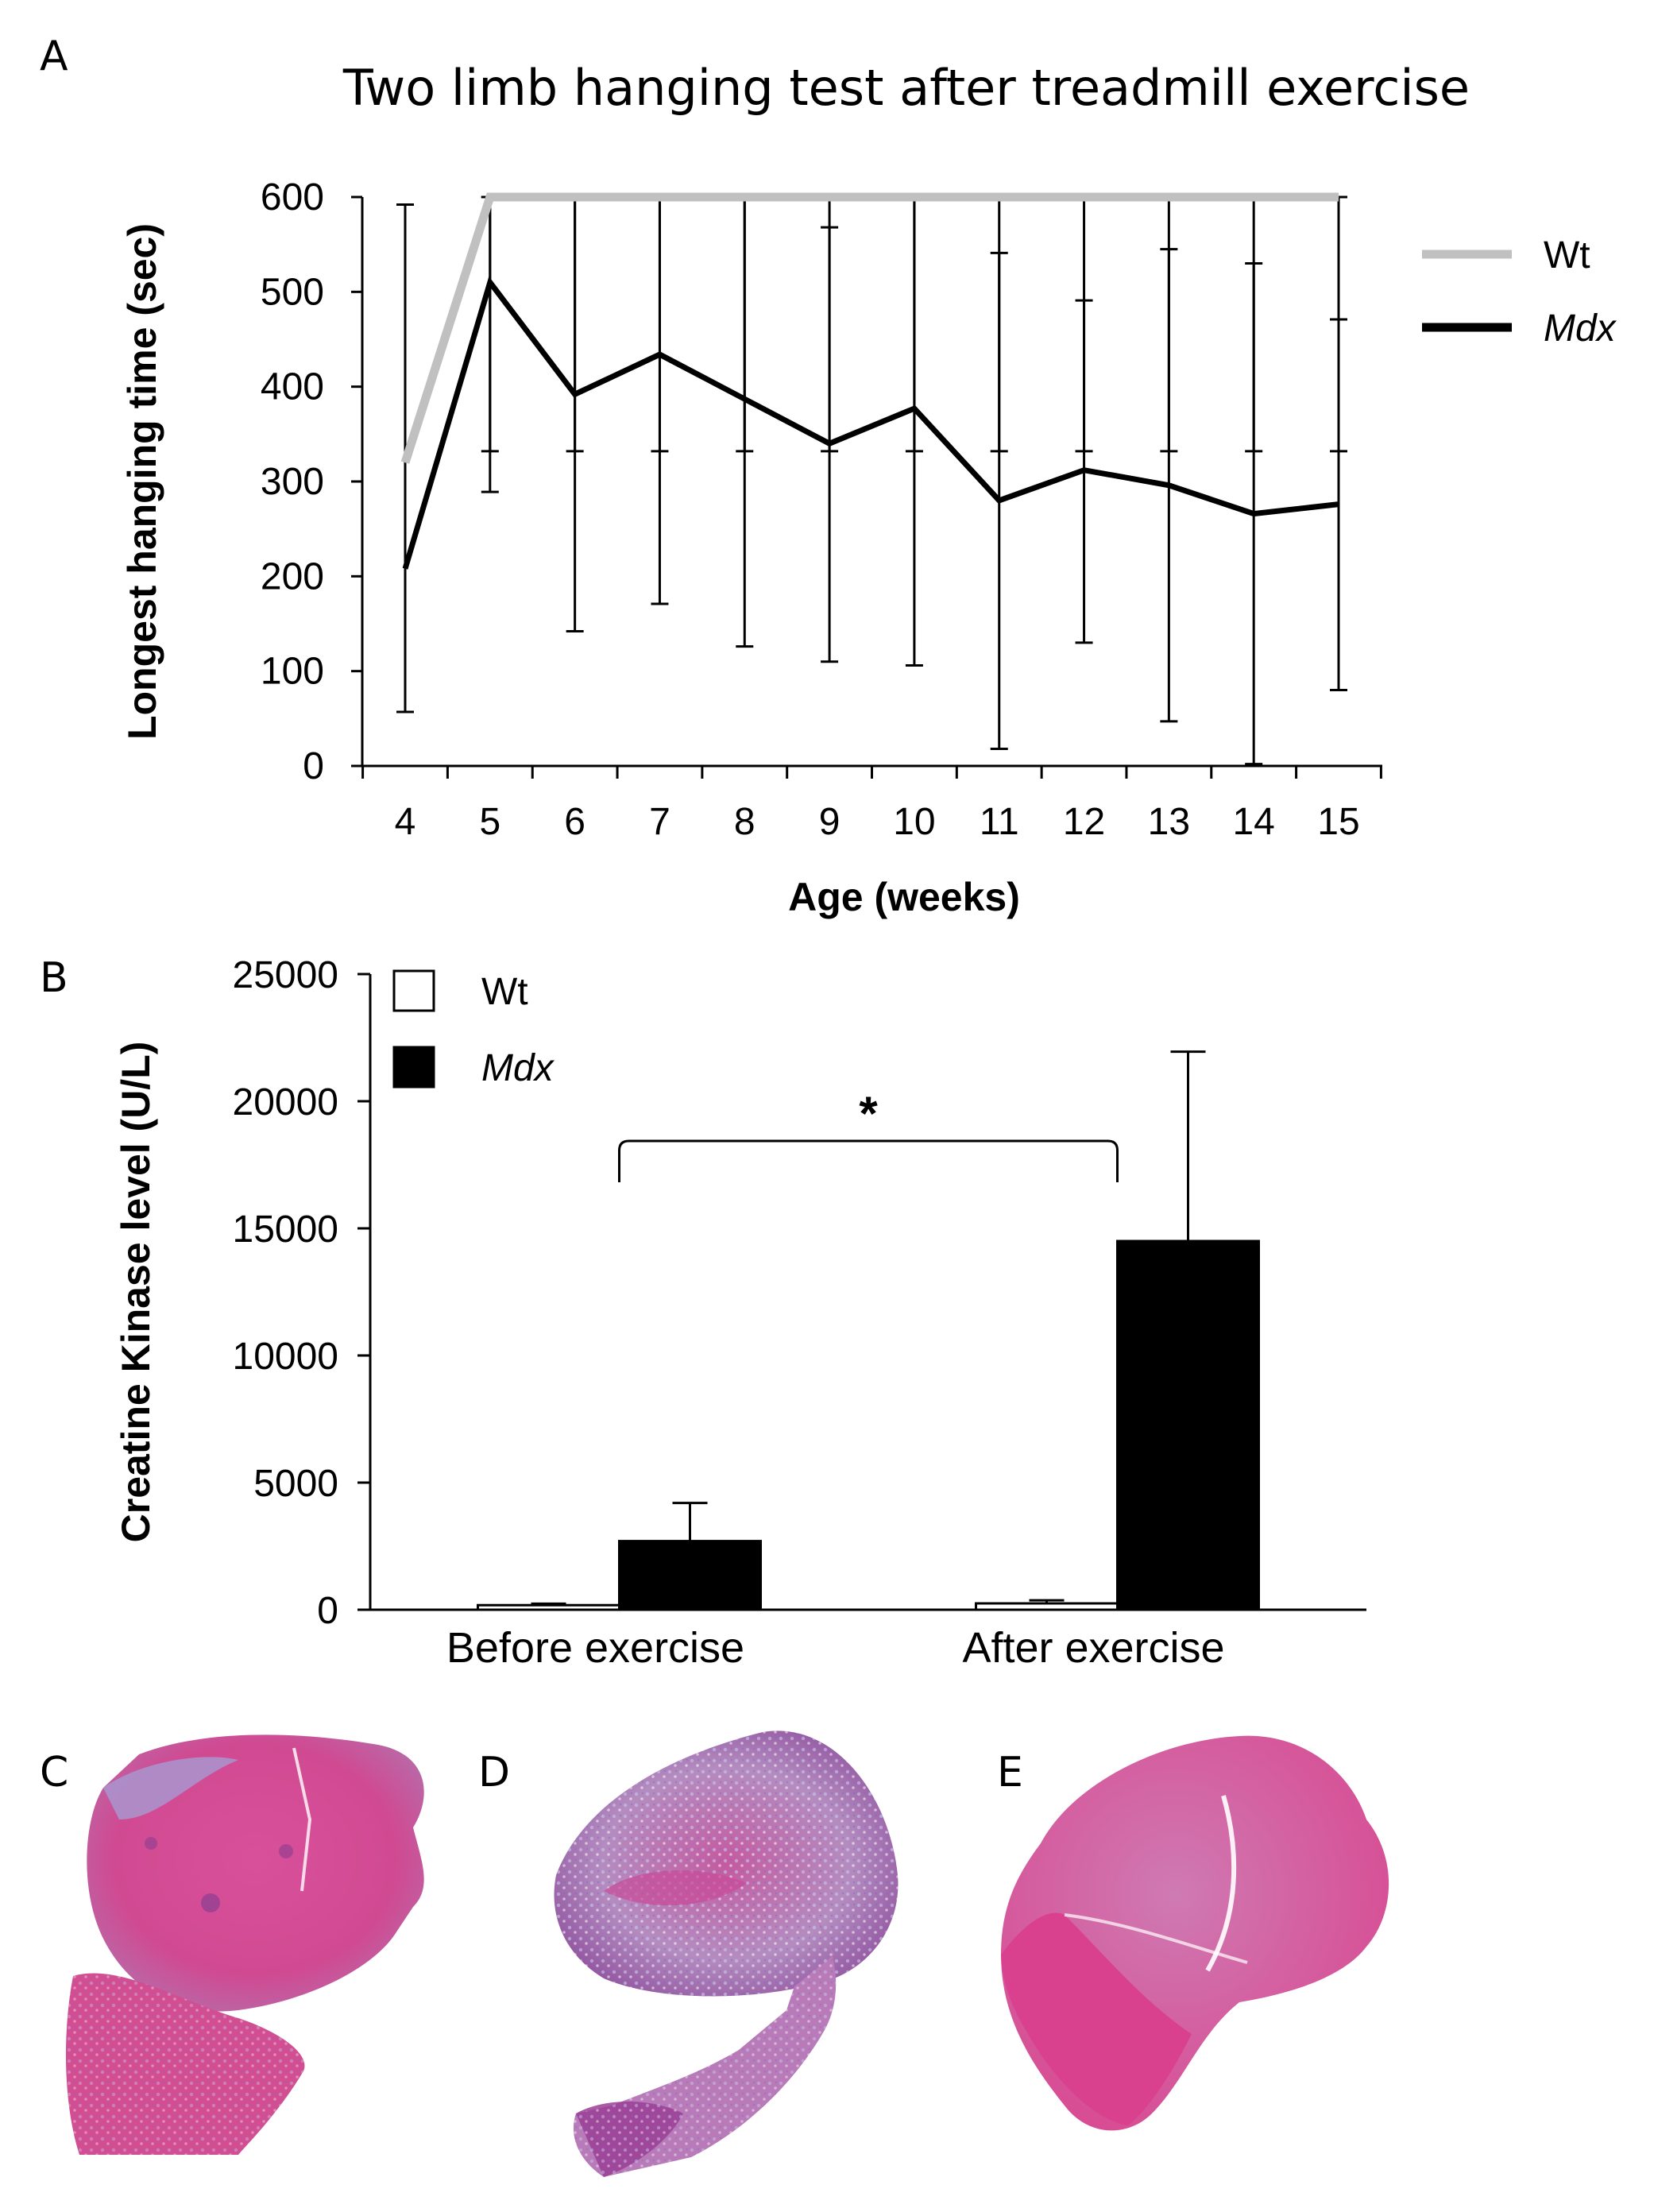  I want to click on muscle-section-e-image, so click(1195, 1933).